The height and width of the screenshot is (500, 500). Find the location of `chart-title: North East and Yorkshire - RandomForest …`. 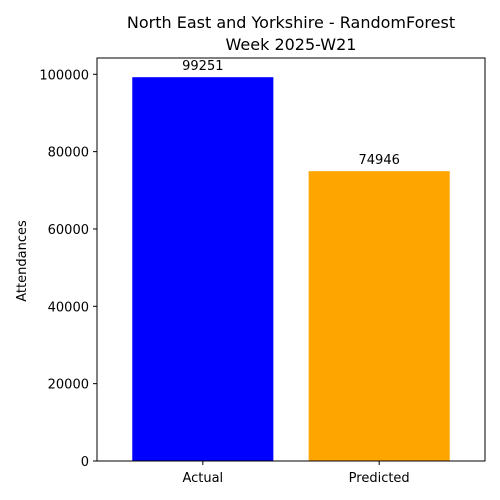

chart-title: North East and Yorkshire - RandomForest … is located at coordinates (291, 33).